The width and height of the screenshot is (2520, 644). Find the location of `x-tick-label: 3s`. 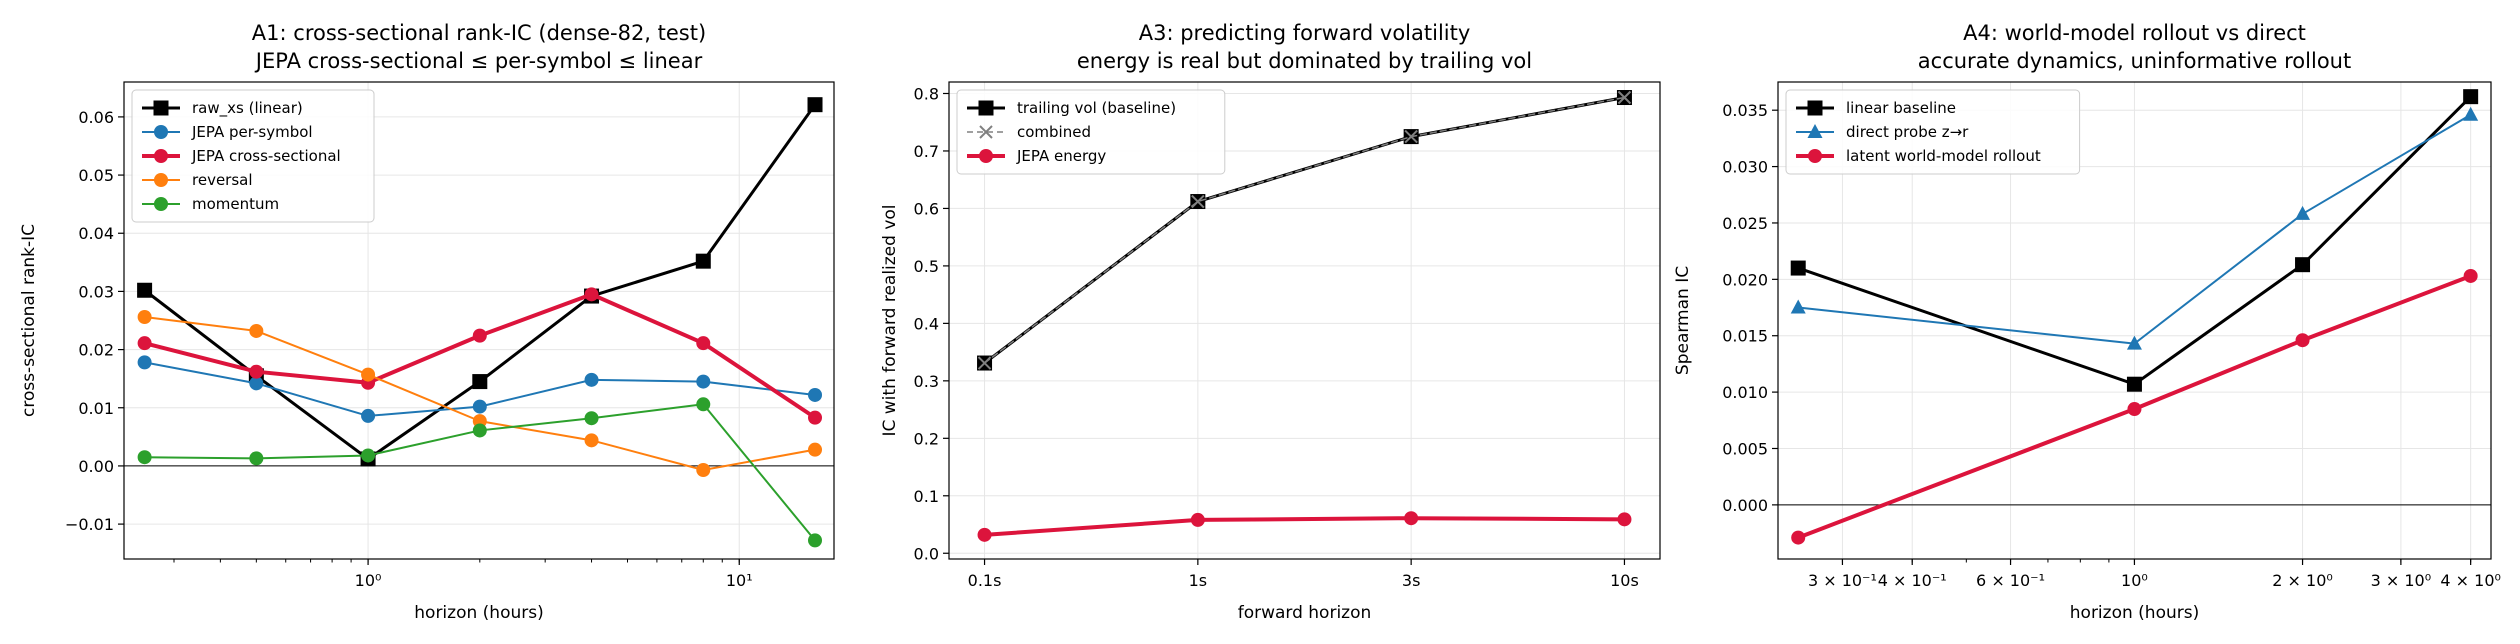

x-tick-label: 3s is located at coordinates (1411, 580).